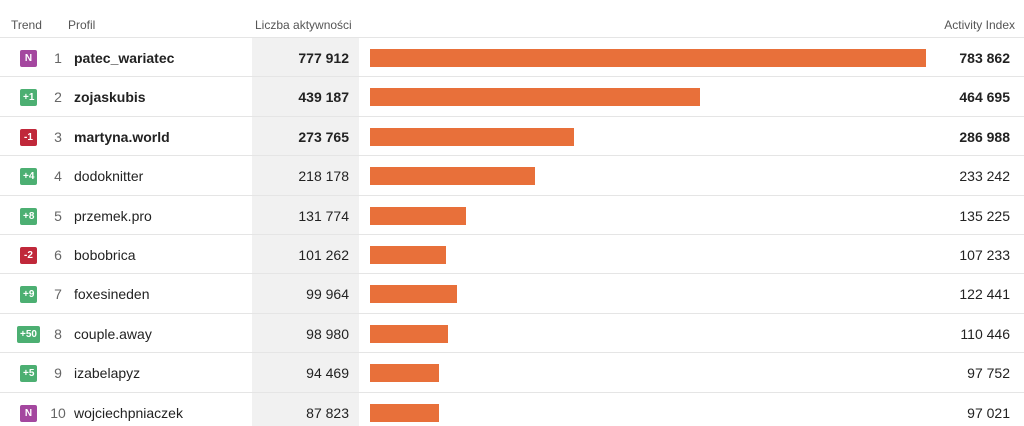 The width and height of the screenshot is (1024, 426). Describe the element at coordinates (28, 255) in the screenshot. I see `trend-badge: -2` at that location.